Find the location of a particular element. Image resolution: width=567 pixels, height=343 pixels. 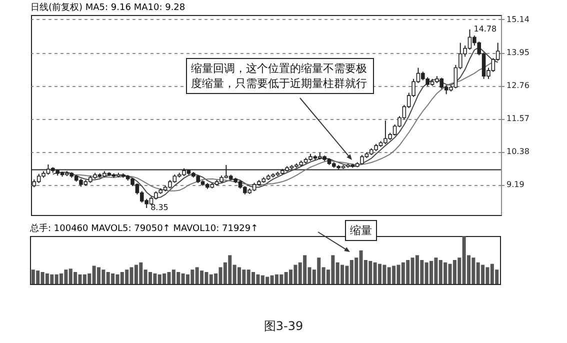

caption: 图3-39 is located at coordinates (283, 326).